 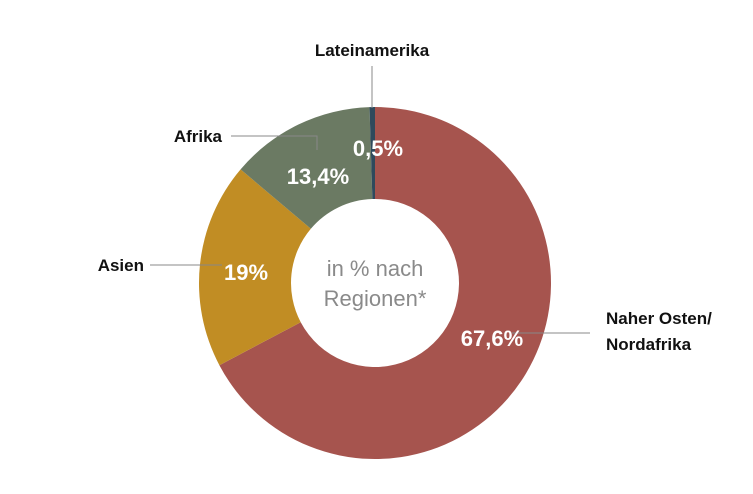 I want to click on slice-value-label-2: 19%, so click(x=246, y=272).